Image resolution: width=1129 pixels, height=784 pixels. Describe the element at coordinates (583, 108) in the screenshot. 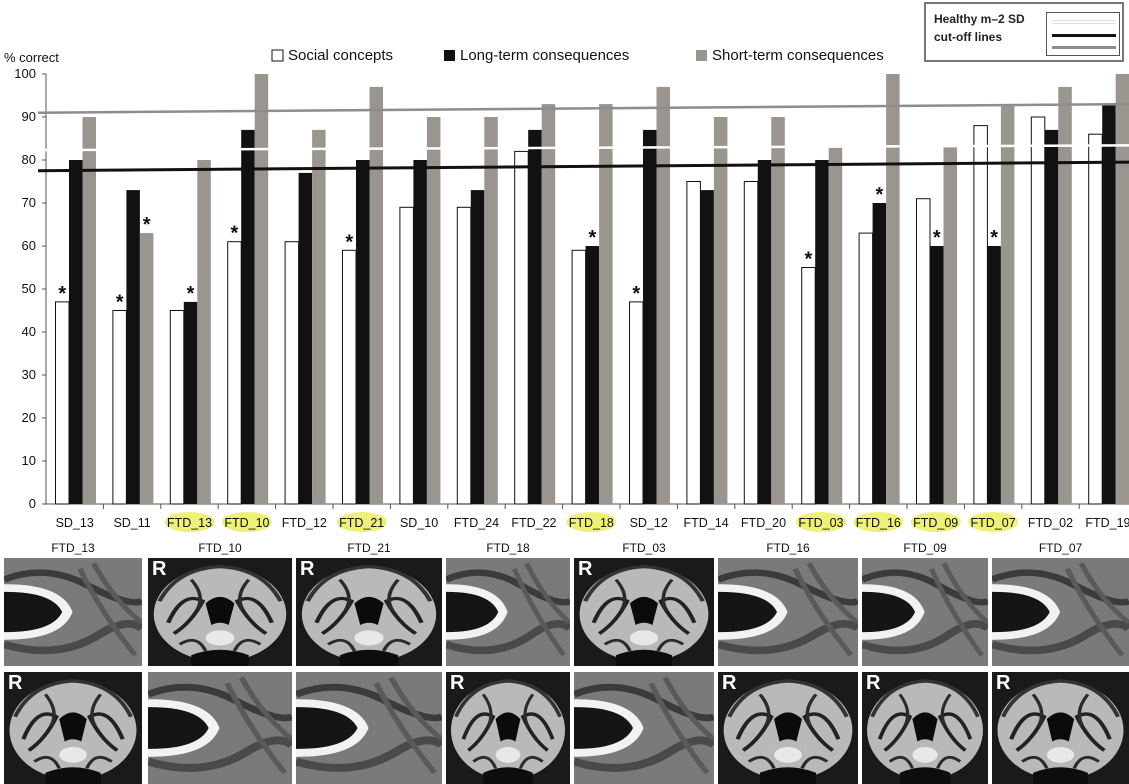

I see `cutoff-line-short-term` at that location.